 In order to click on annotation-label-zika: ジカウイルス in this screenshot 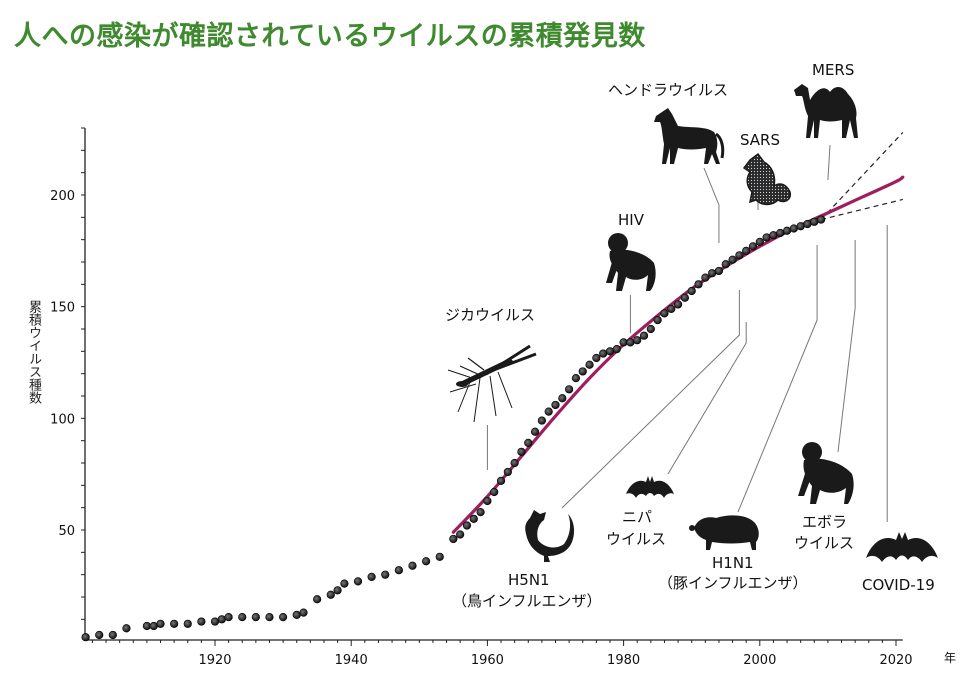, I will do `click(490, 315)`.